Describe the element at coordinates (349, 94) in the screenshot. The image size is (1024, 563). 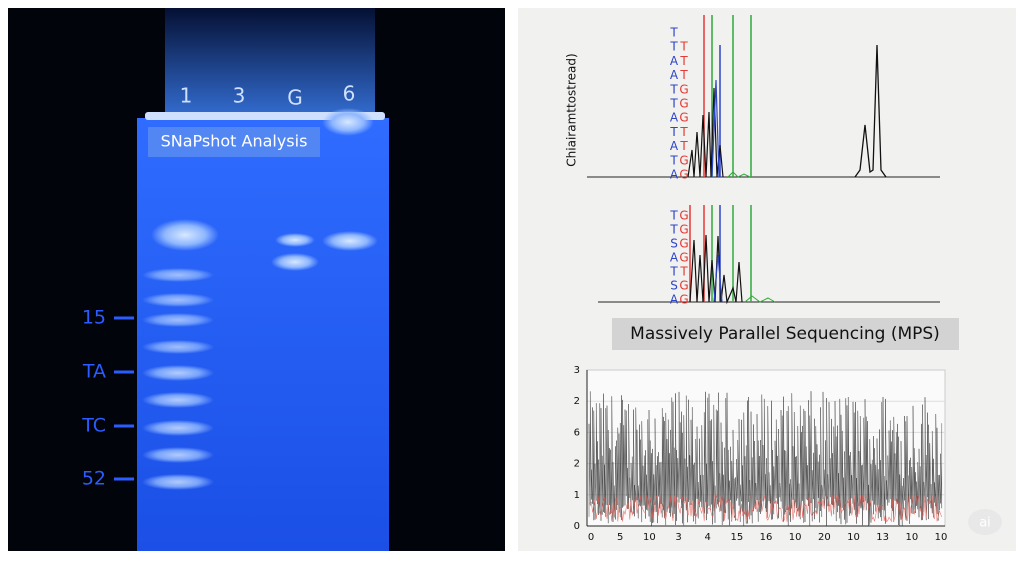
I see `lane-label: 6` at that location.